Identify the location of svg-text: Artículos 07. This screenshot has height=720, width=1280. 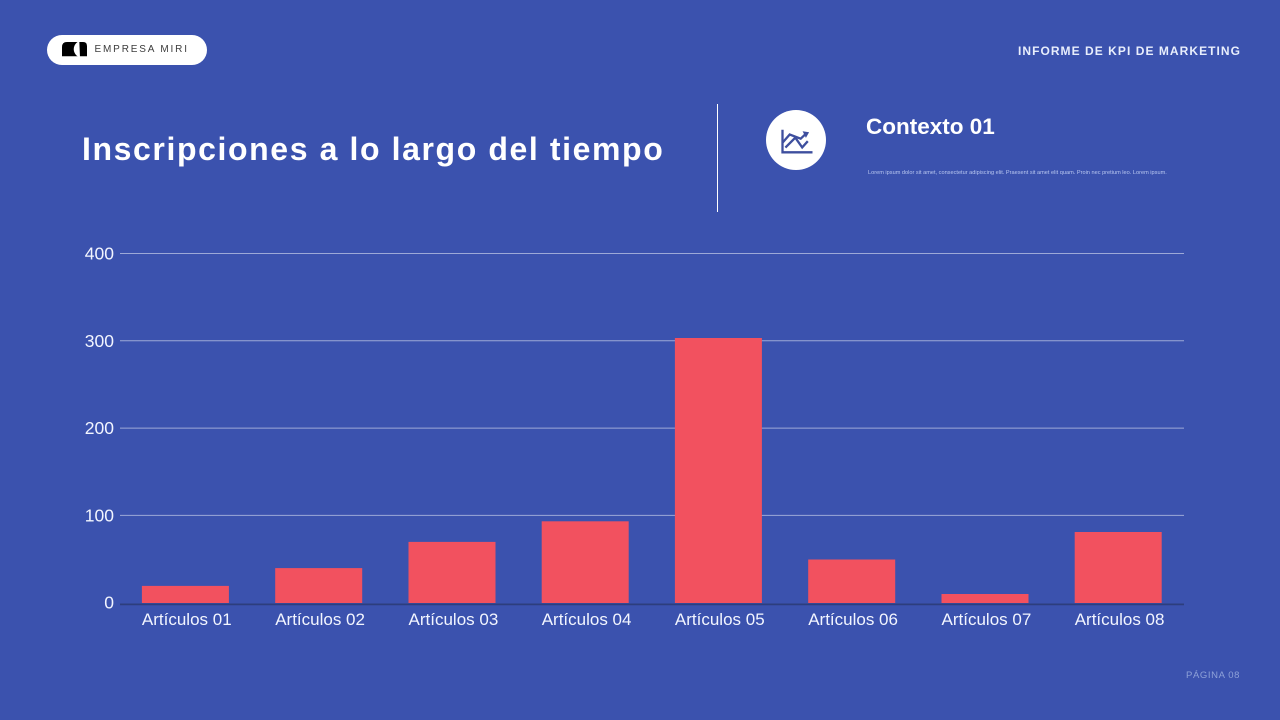
(987, 619).